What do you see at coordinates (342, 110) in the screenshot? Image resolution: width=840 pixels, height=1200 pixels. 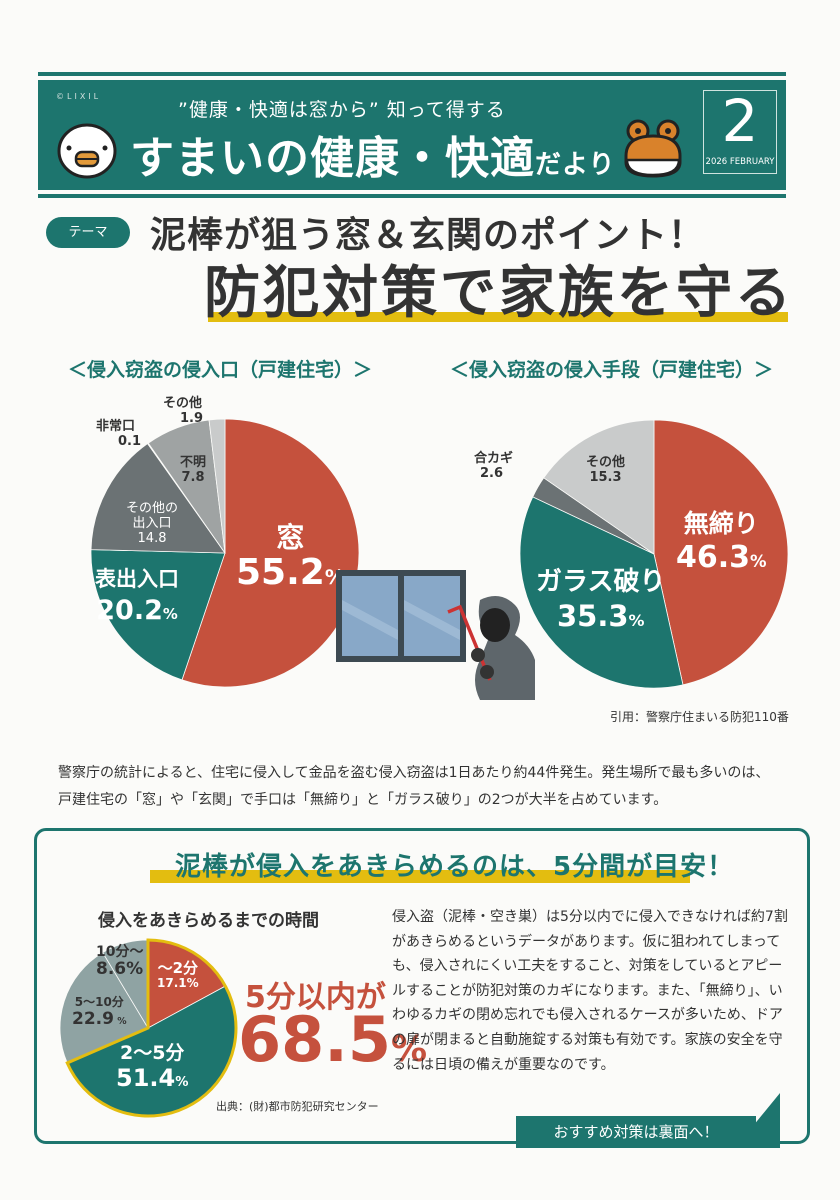 I see `header-subtitle: ”健康・快適は窓から” 知って得する` at bounding box center [342, 110].